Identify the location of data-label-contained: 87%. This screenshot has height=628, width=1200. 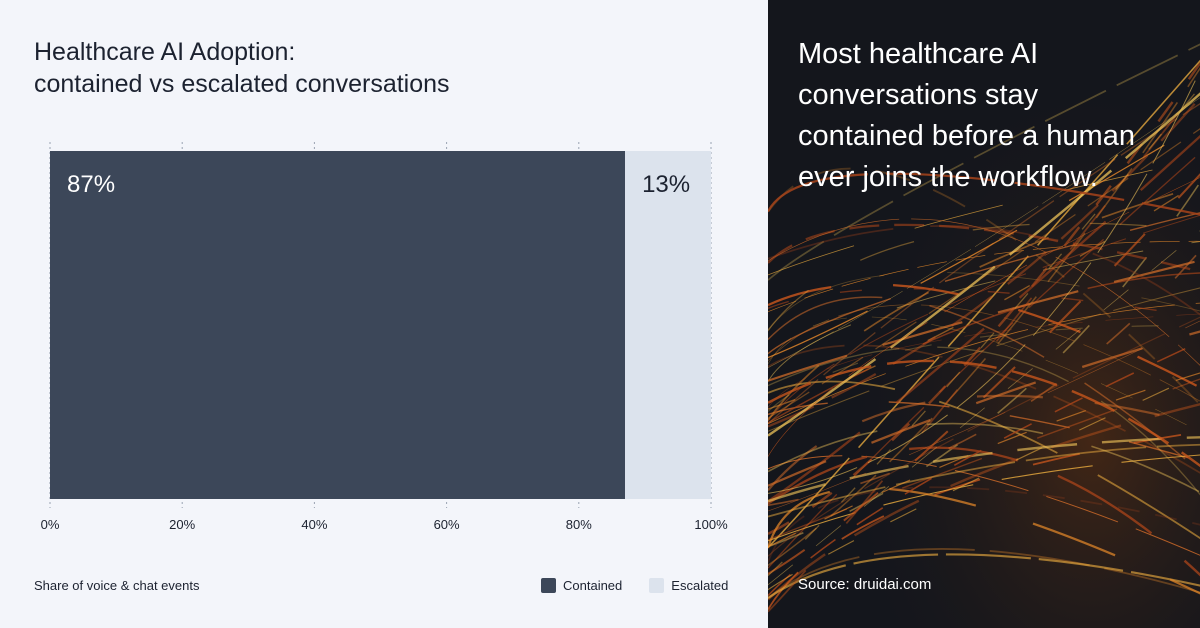
(91, 184).